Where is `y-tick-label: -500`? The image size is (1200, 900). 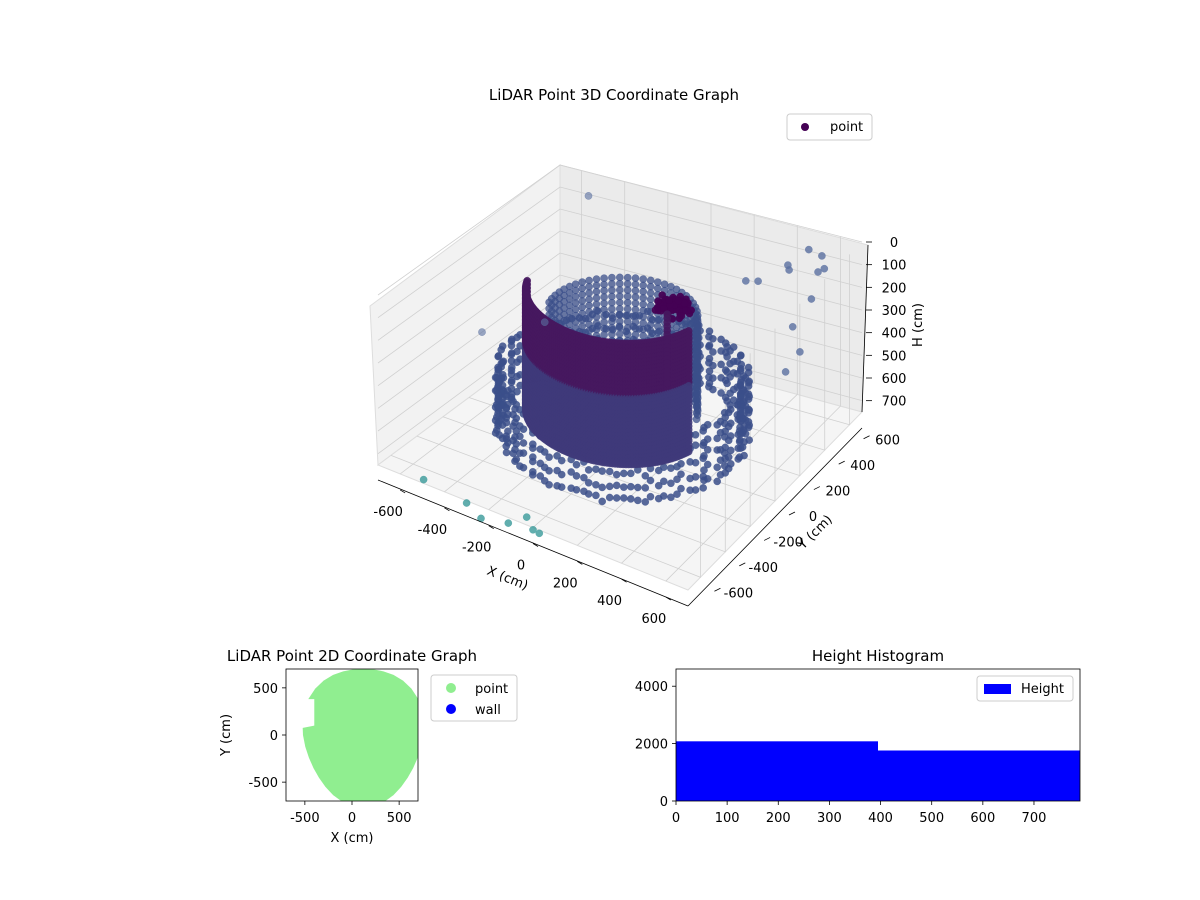 y-tick-label: -500 is located at coordinates (263, 783).